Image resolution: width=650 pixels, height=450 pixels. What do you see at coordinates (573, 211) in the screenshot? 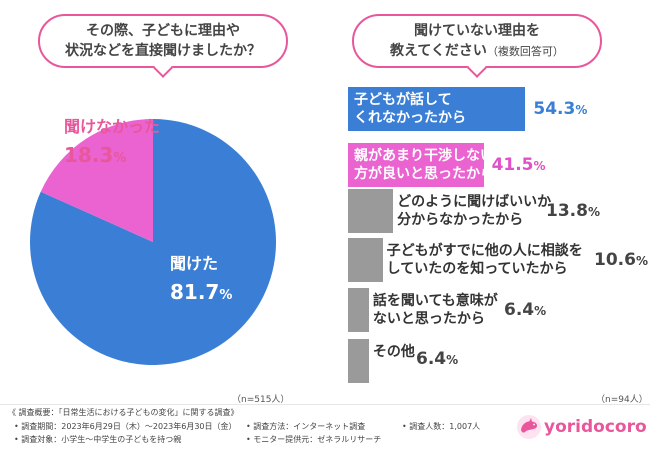
I see `bar-value-label: 13.8%` at bounding box center [573, 211].